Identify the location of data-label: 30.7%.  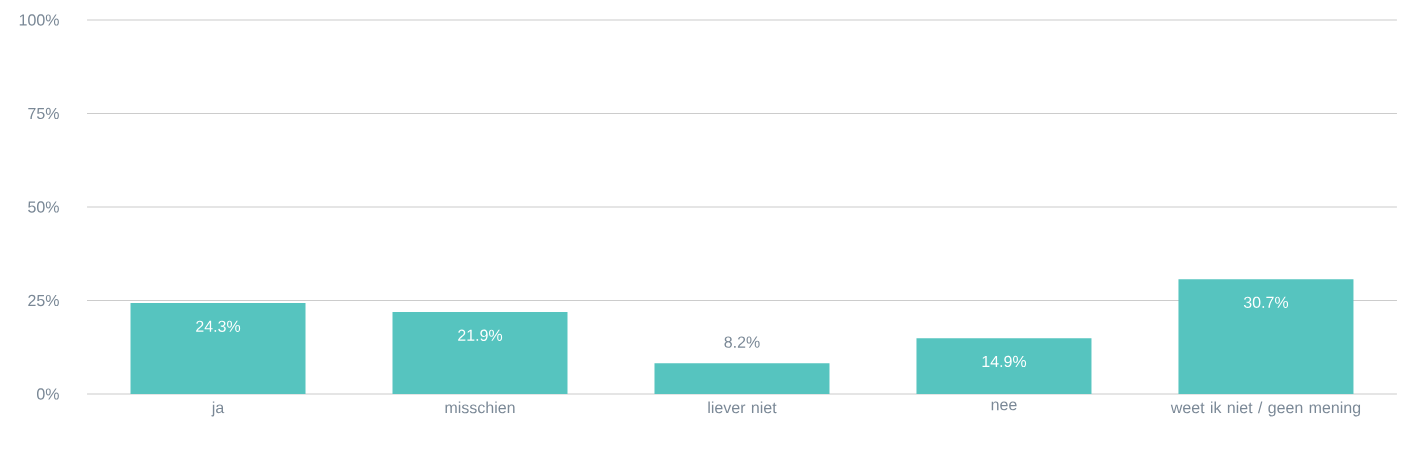
(1266, 302).